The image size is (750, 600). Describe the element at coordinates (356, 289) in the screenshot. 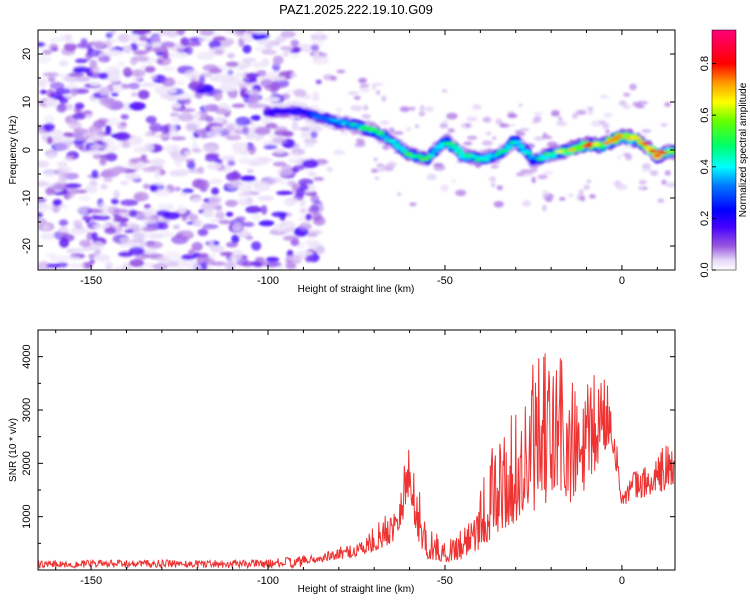

I see `spectrogram-x-axis-label: Height of straight line (km)` at that location.